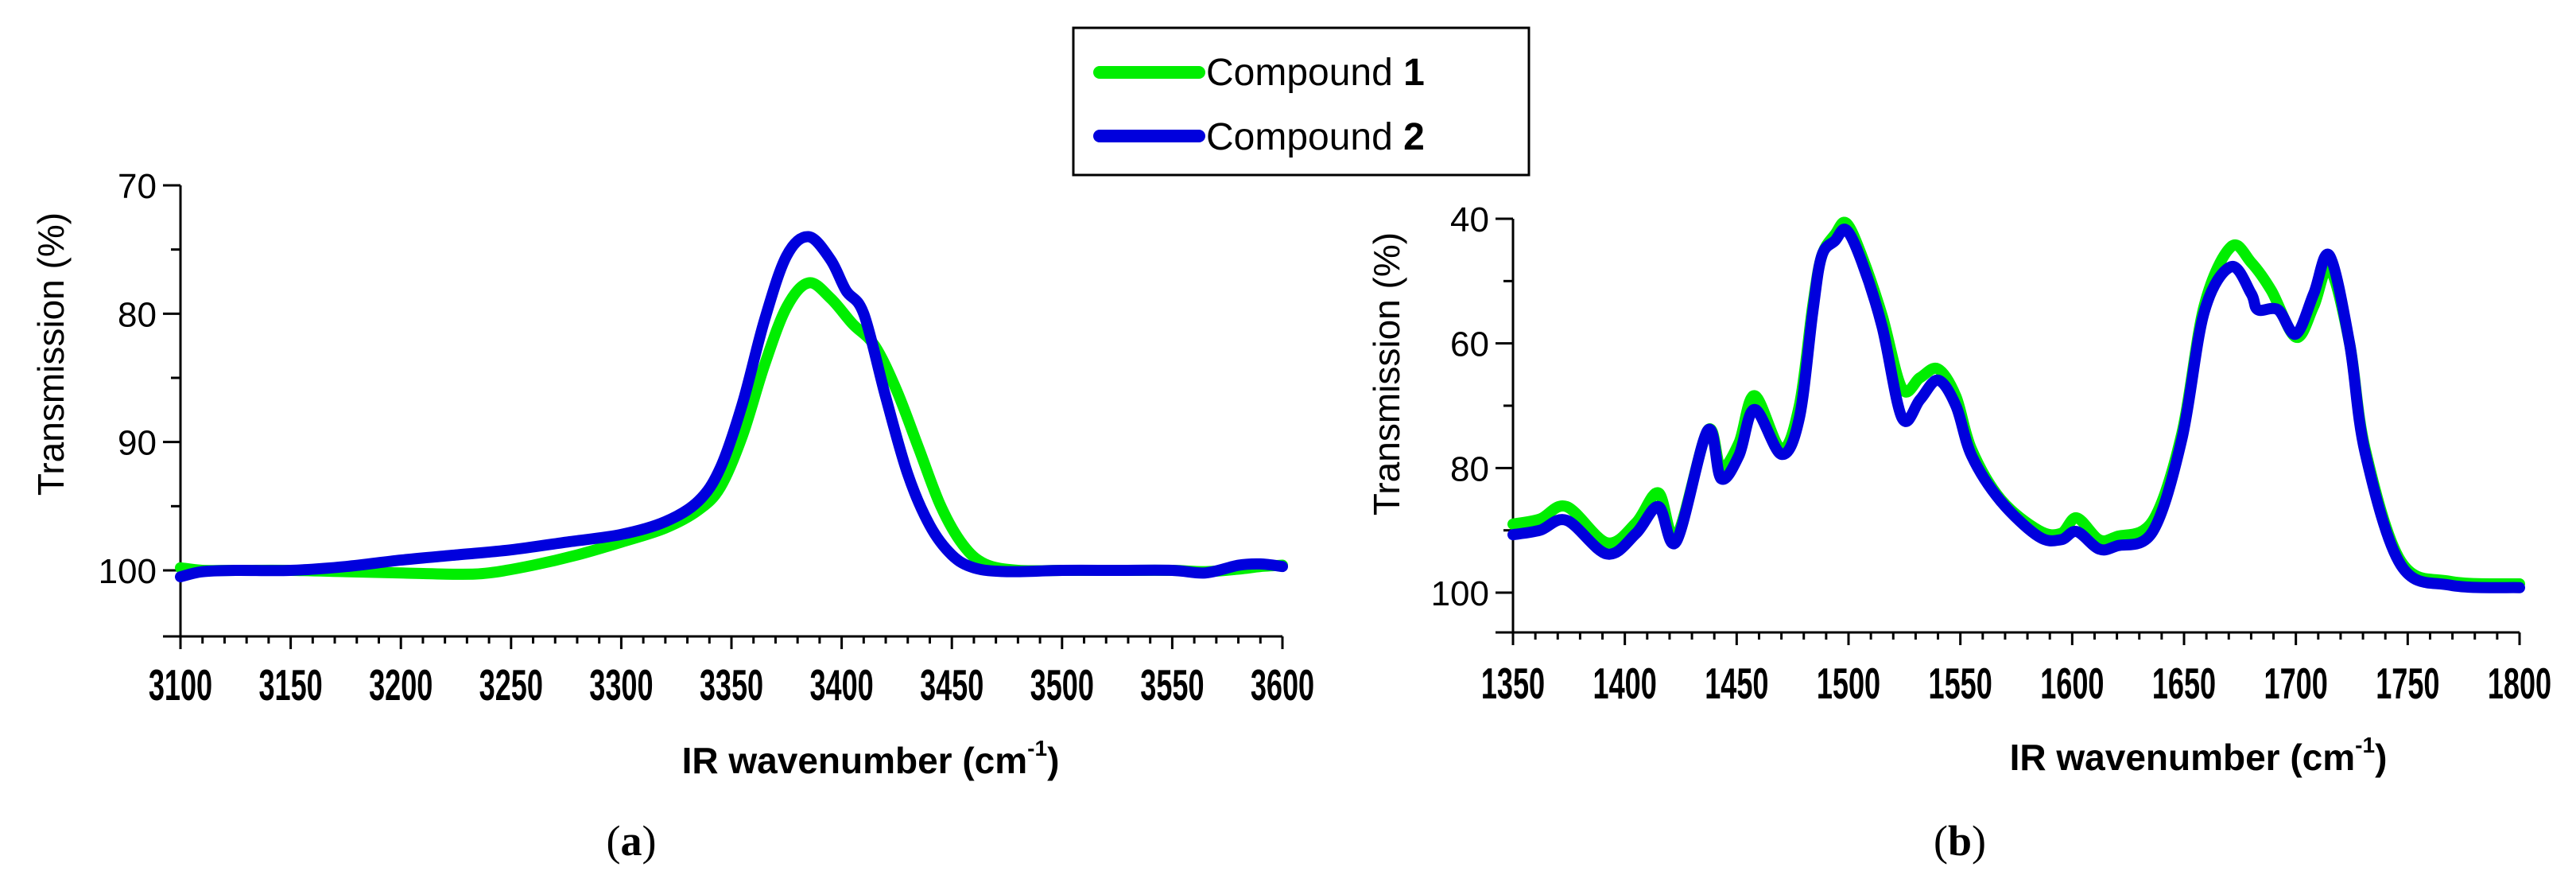  I want to click on x-tick-label: 1600, so click(2072, 683).